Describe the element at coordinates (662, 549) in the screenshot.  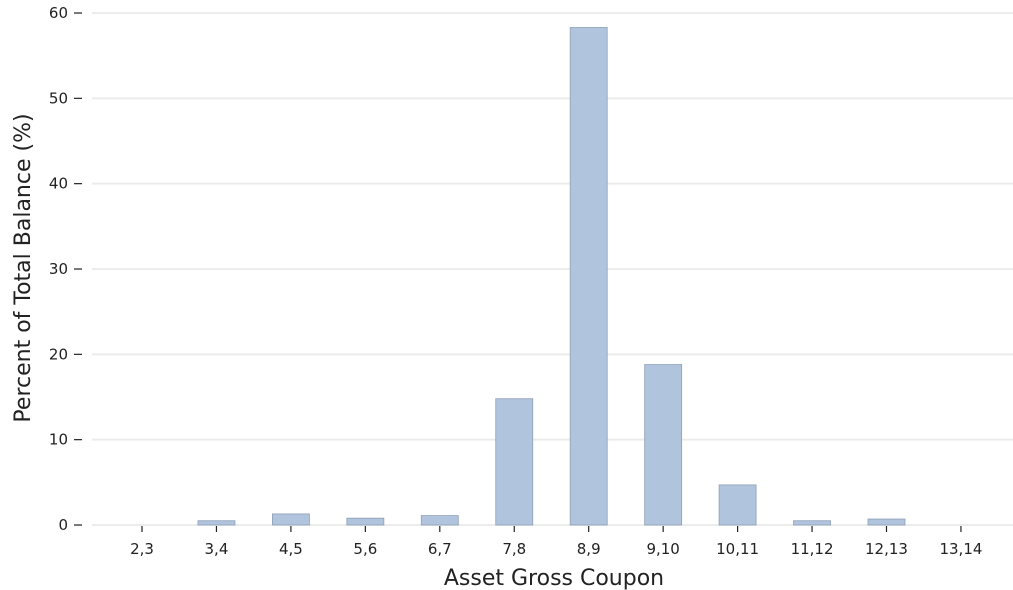
I see `x-tick-label: 9,10` at that location.